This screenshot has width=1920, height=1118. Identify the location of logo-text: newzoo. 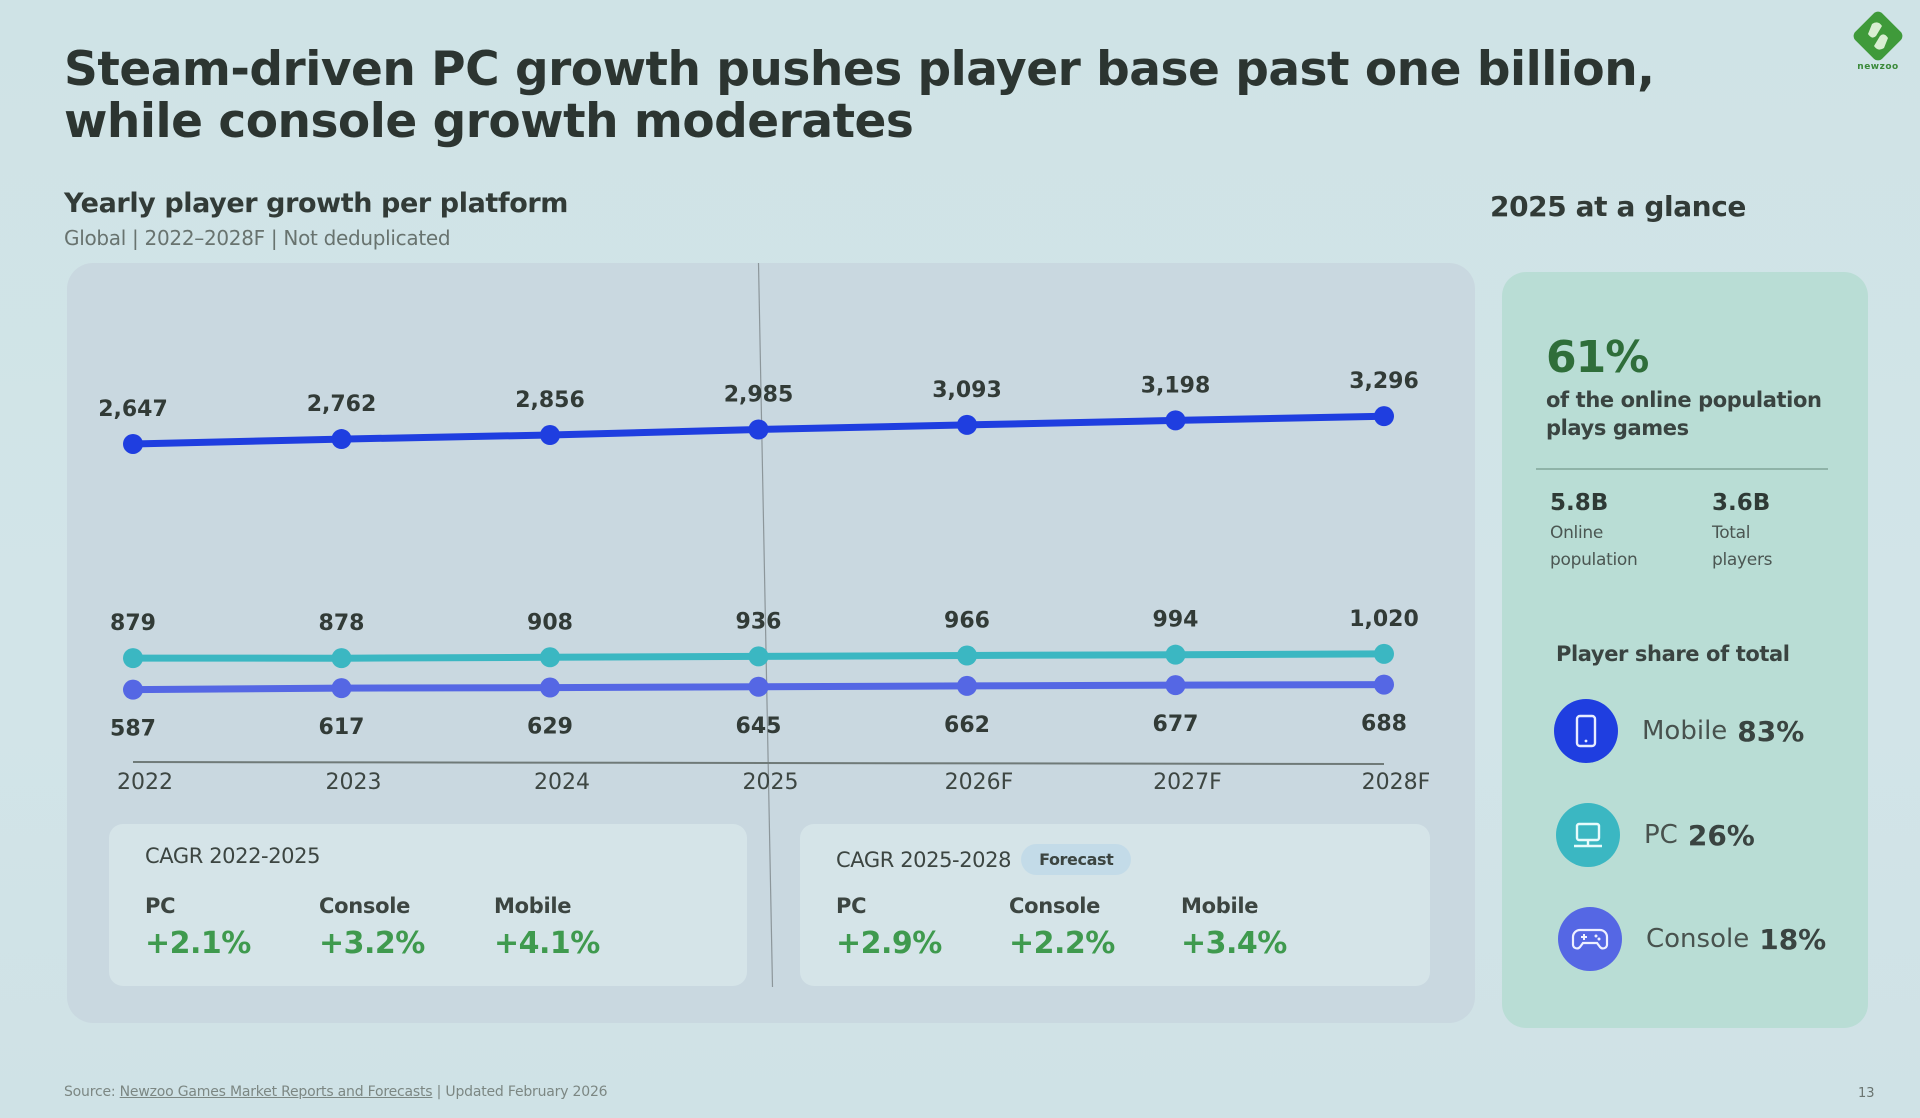
(1878, 67).